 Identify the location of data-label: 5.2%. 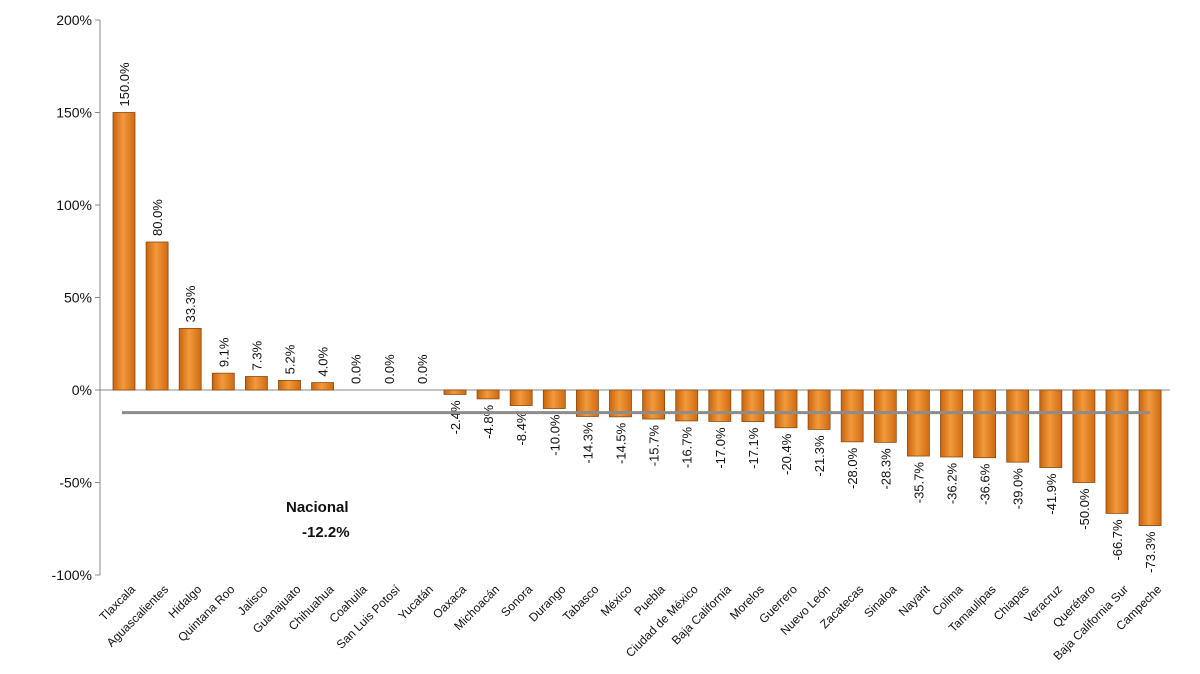
(290, 359).